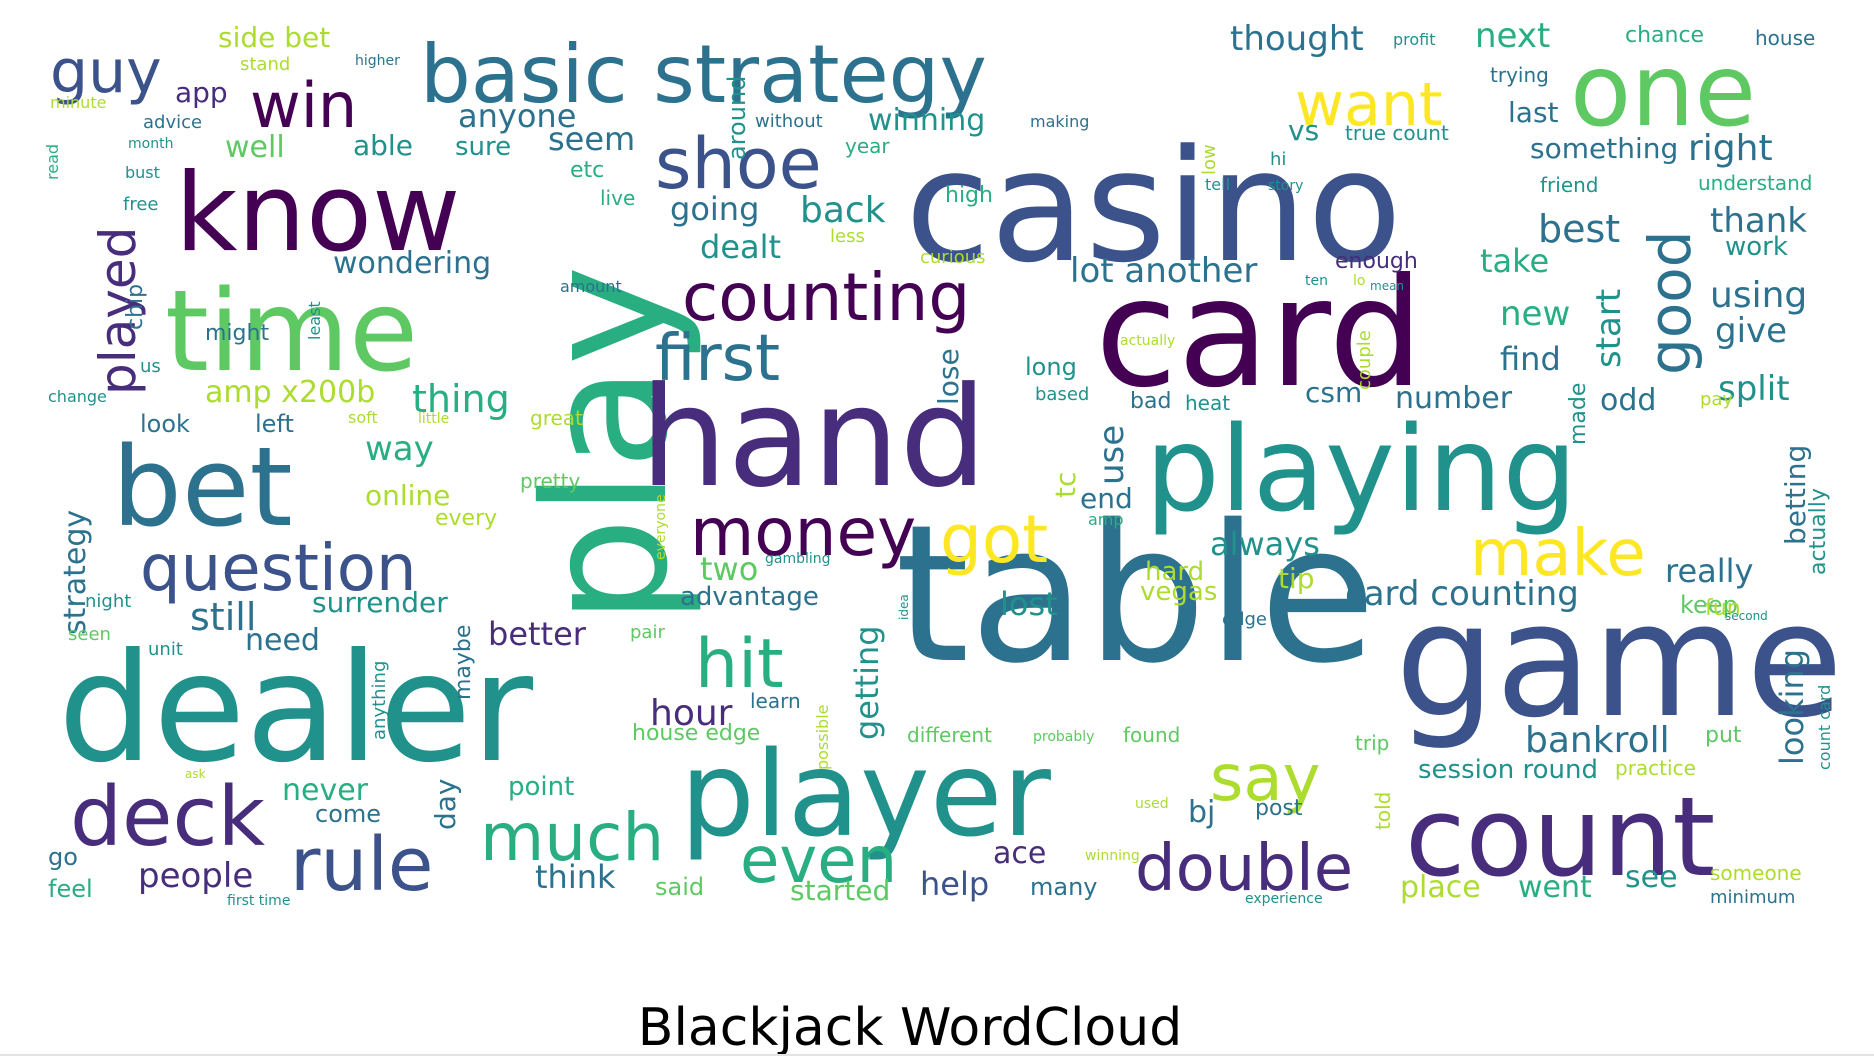 The height and width of the screenshot is (1056, 1874). I want to click on word: really, so click(1709, 571).